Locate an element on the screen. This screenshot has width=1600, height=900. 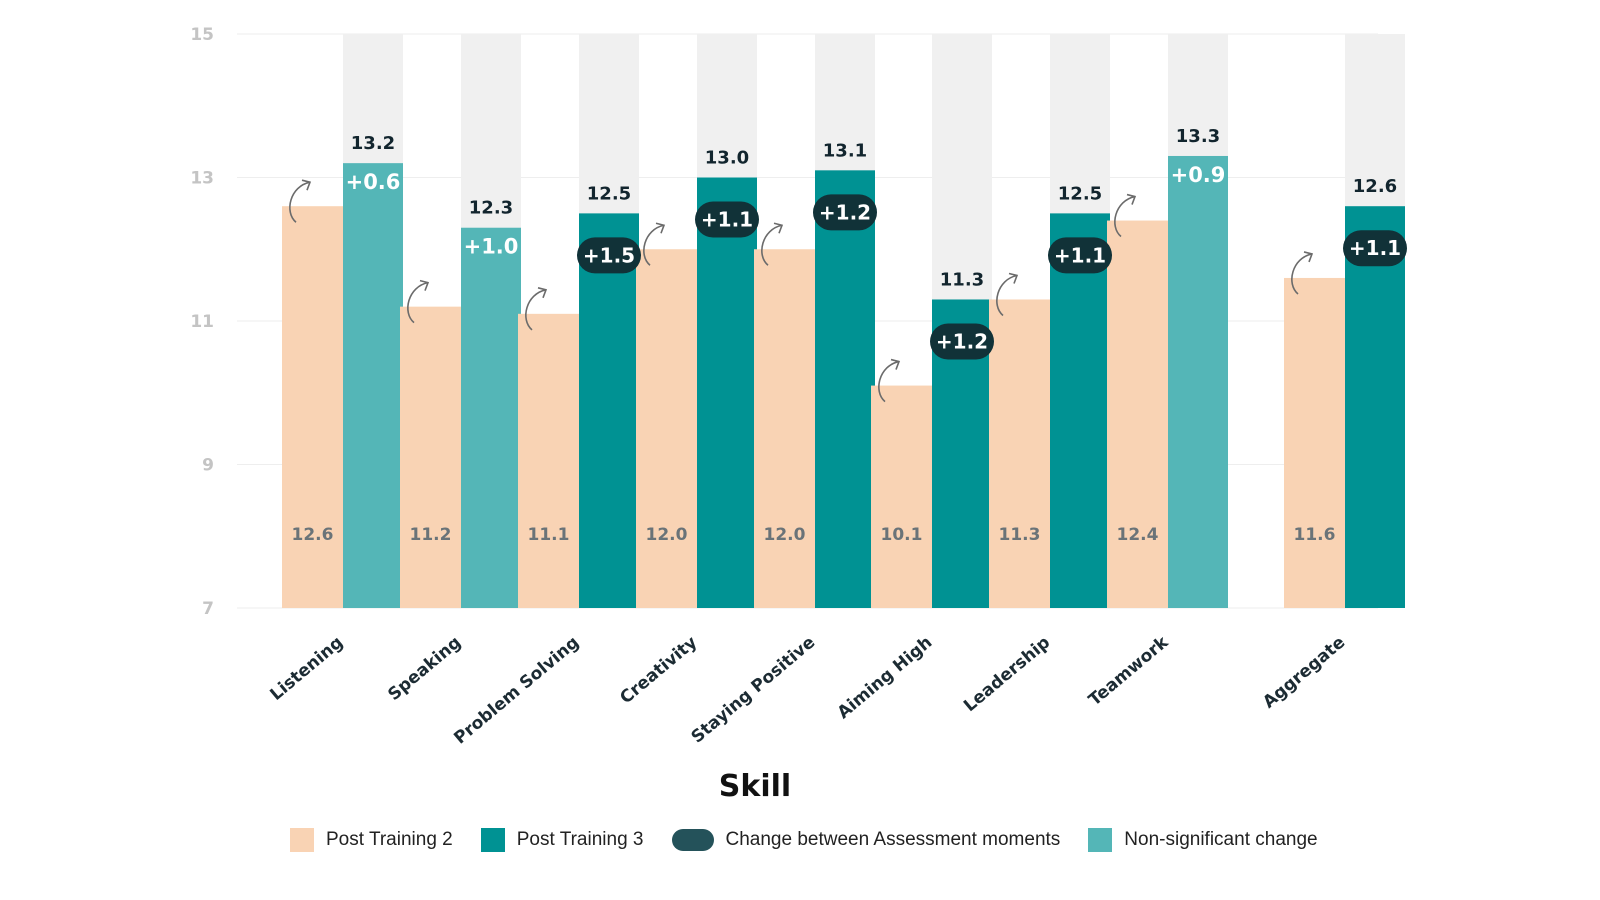
x-tick-label: Speaking is located at coordinates (424, 669).